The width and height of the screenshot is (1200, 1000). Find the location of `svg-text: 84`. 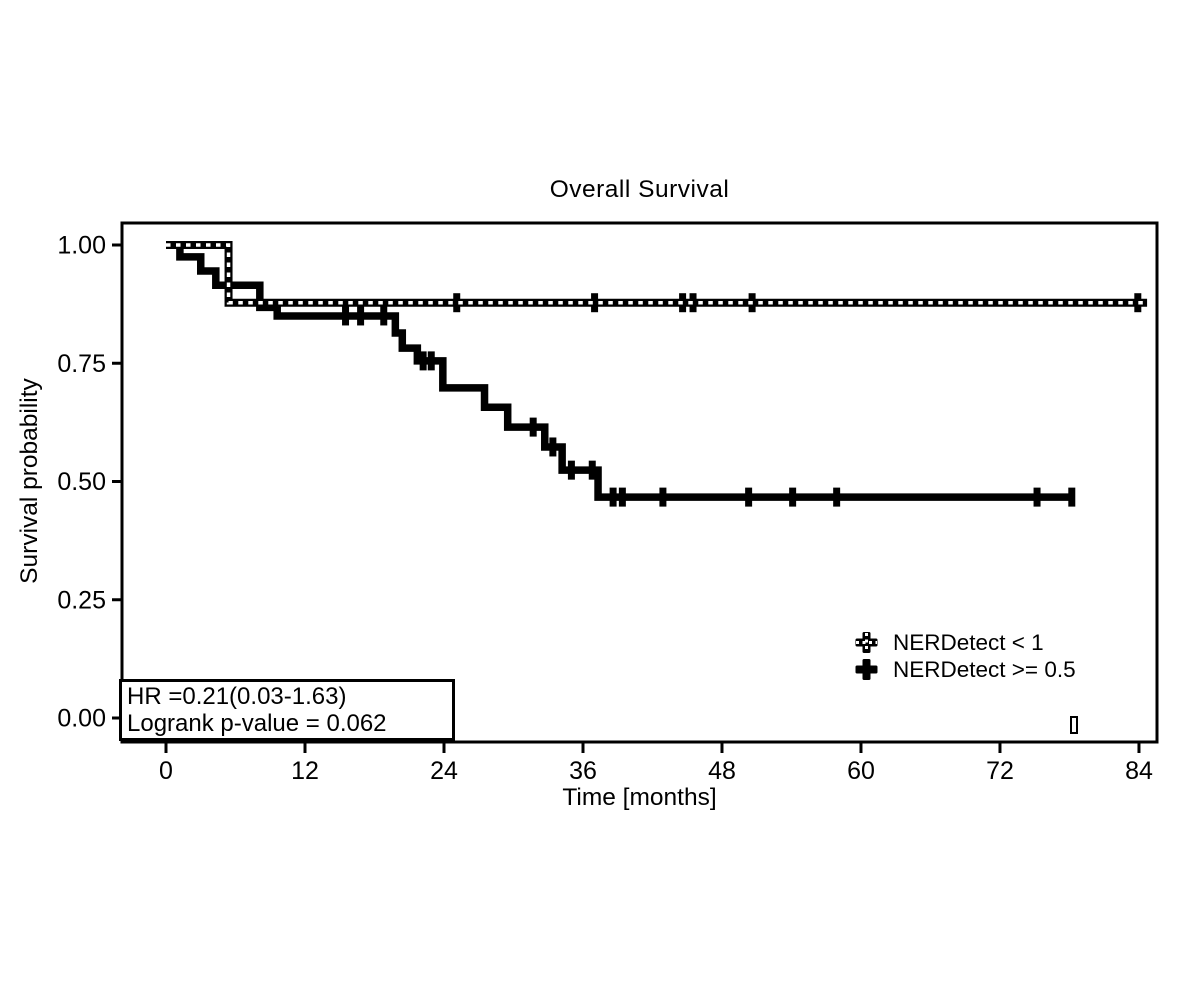

svg-text: 84 is located at coordinates (1139, 771).